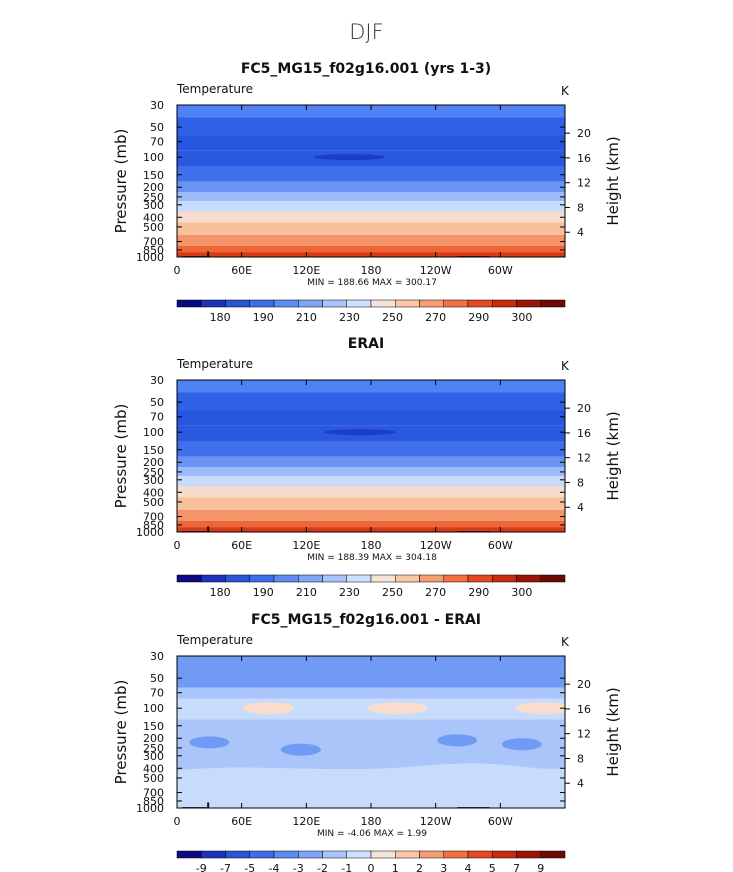 The width and height of the screenshot is (733, 872). Describe the element at coordinates (153, 708) in the screenshot. I see `y-tick-label: 100` at that location.